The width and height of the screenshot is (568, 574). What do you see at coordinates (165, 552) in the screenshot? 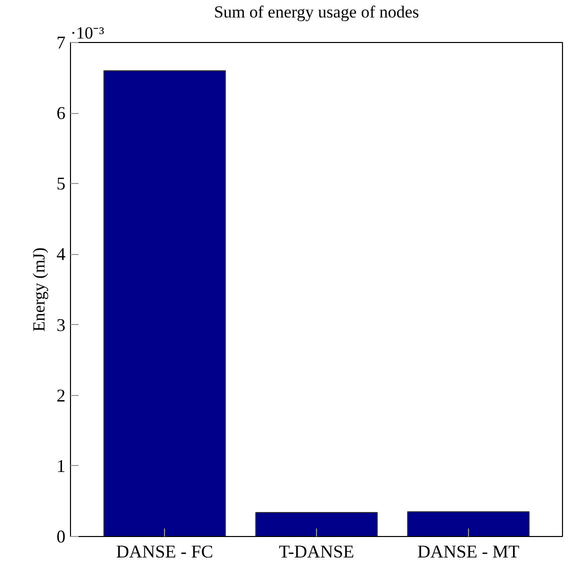
I see `x-tick-label: DANSE - FC` at bounding box center [165, 552].